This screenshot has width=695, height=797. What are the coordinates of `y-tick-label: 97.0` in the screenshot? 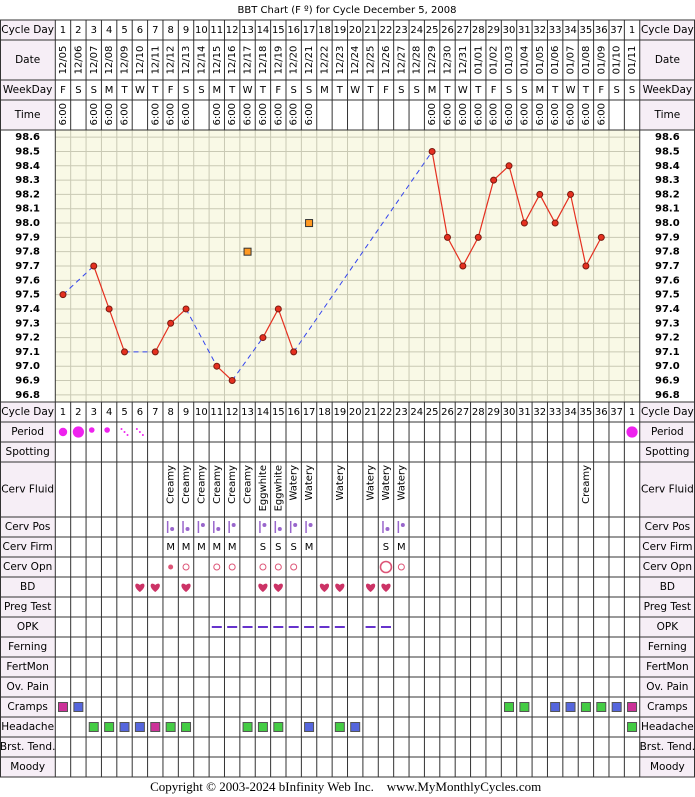 It's located at (27, 366).